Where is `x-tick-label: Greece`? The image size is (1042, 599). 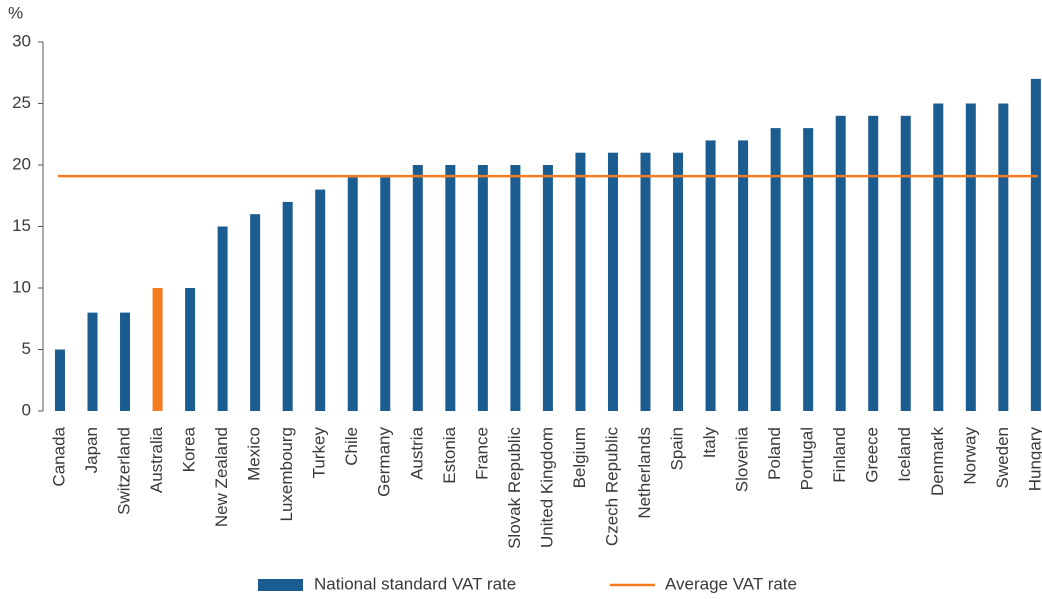
x-tick-label: Greece is located at coordinates (872, 455).